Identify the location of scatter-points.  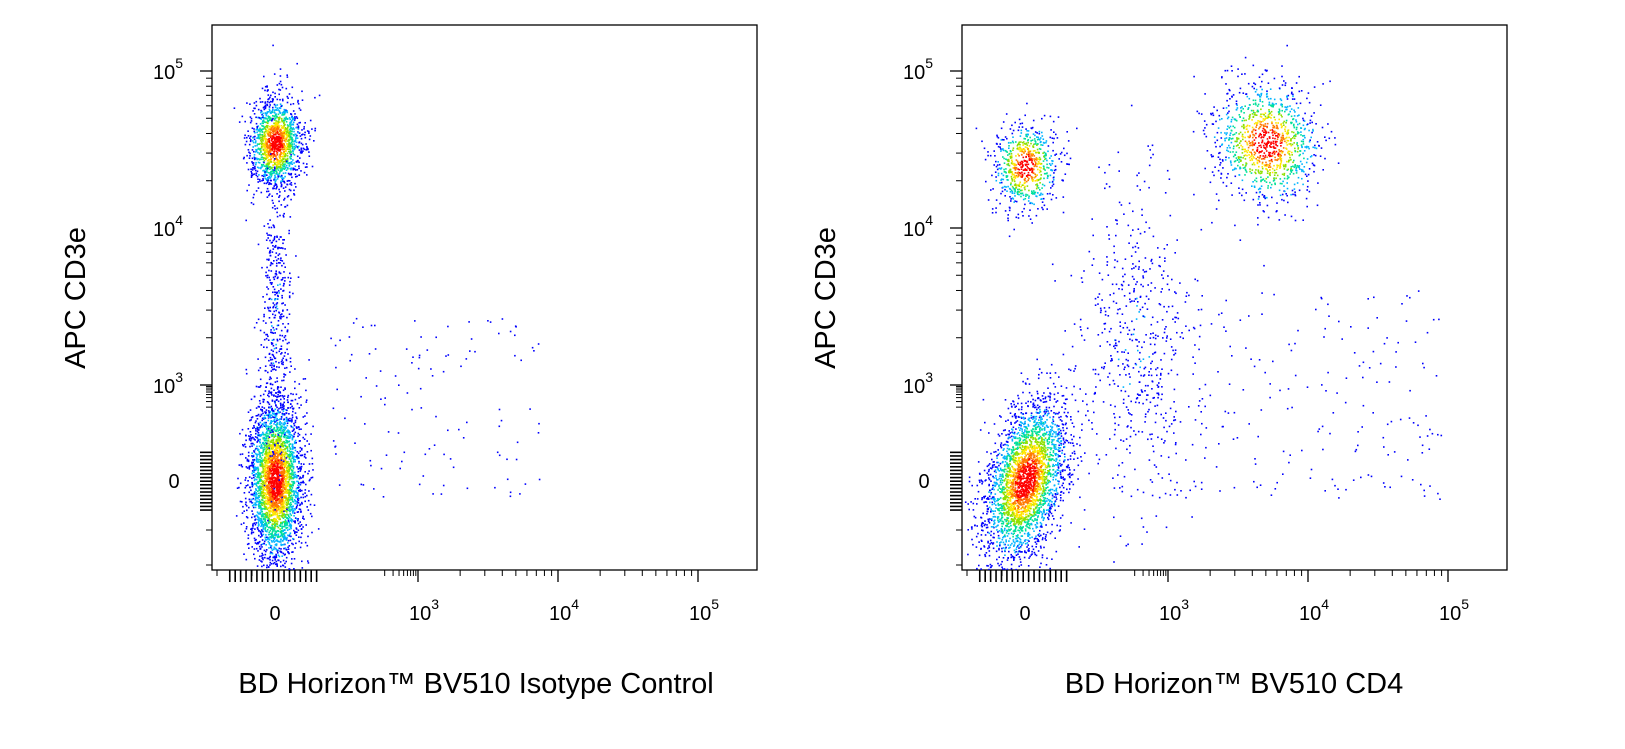
(387, 307).